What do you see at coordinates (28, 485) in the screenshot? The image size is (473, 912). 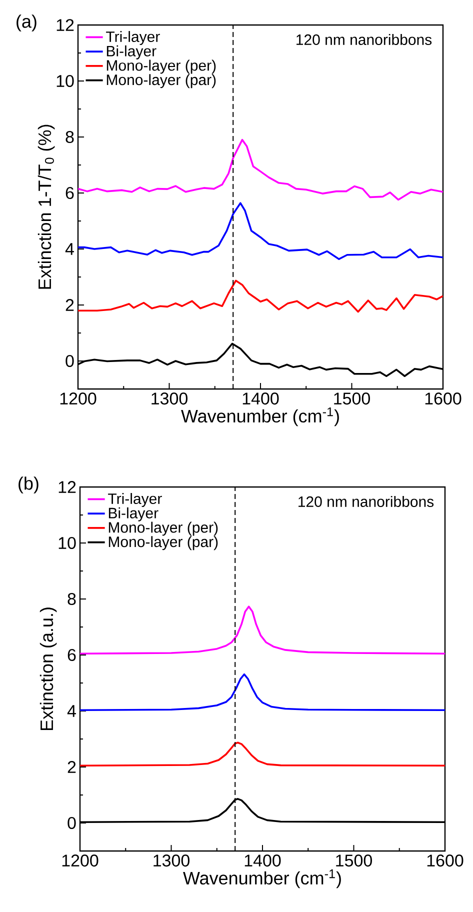 I see `chart-title: (b)` at bounding box center [28, 485].